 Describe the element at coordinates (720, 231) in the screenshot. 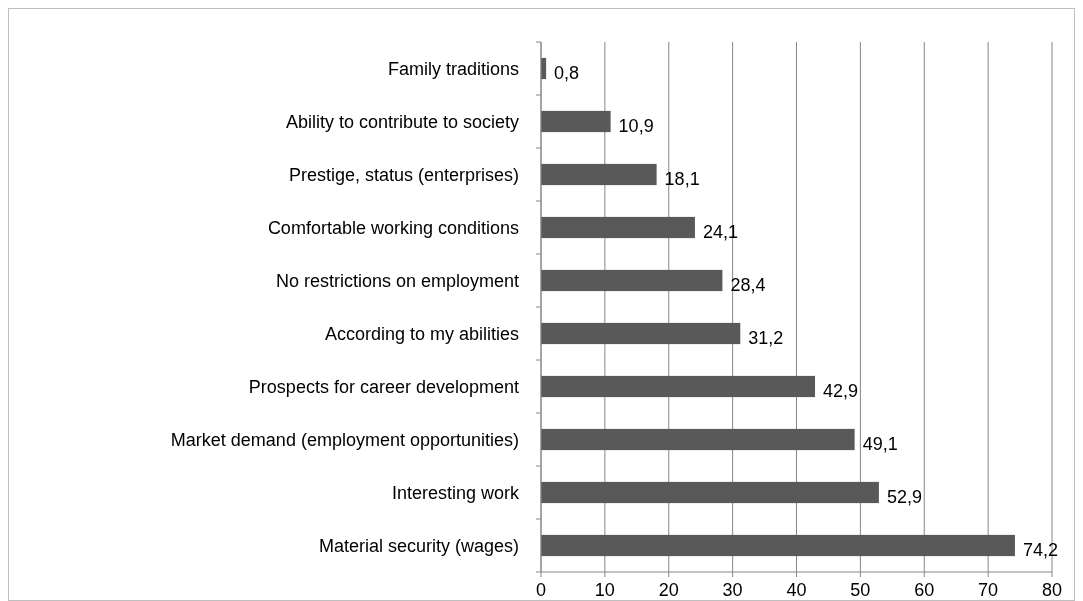

I see `data-label: 24,1` at that location.